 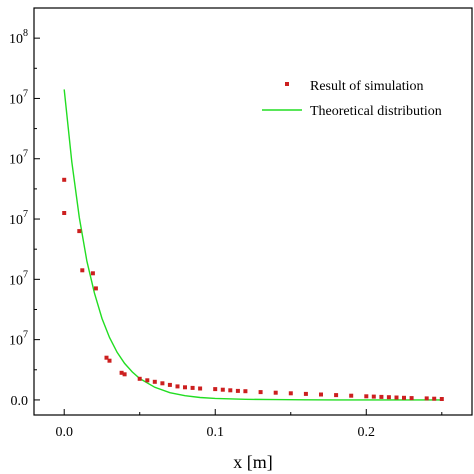 What do you see at coordinates (367, 86) in the screenshot?
I see `legend-label-simulation: Result of simulation` at bounding box center [367, 86].